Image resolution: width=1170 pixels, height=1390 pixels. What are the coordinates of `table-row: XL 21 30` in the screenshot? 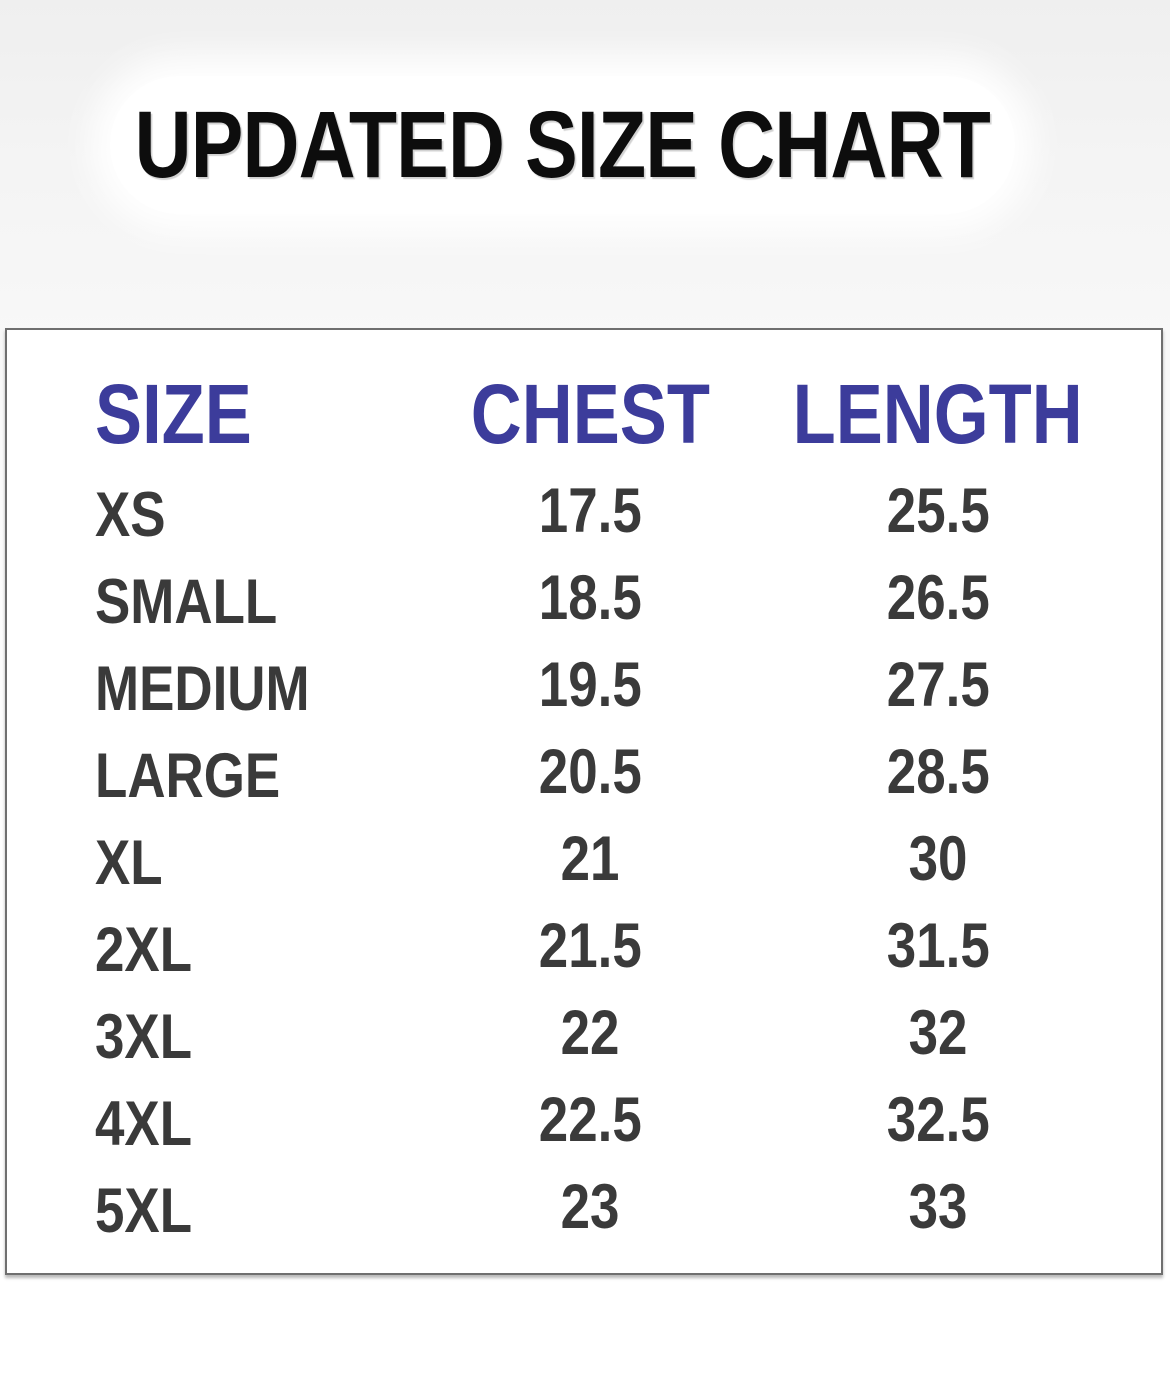 It's located at (608, 863).